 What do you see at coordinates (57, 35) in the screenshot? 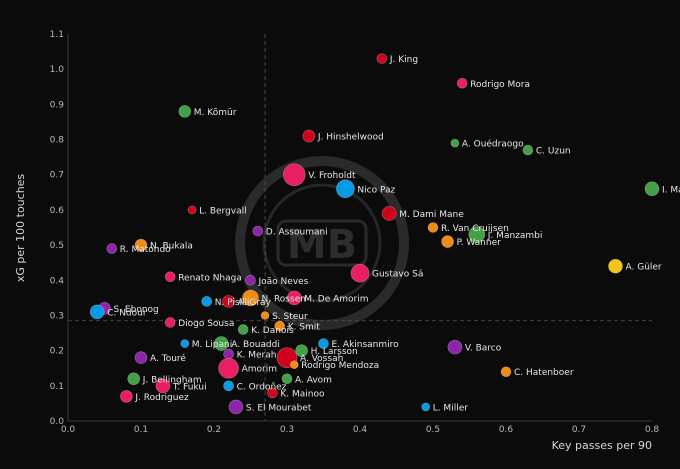
I see `y-tick-label: 1.1` at bounding box center [57, 35].